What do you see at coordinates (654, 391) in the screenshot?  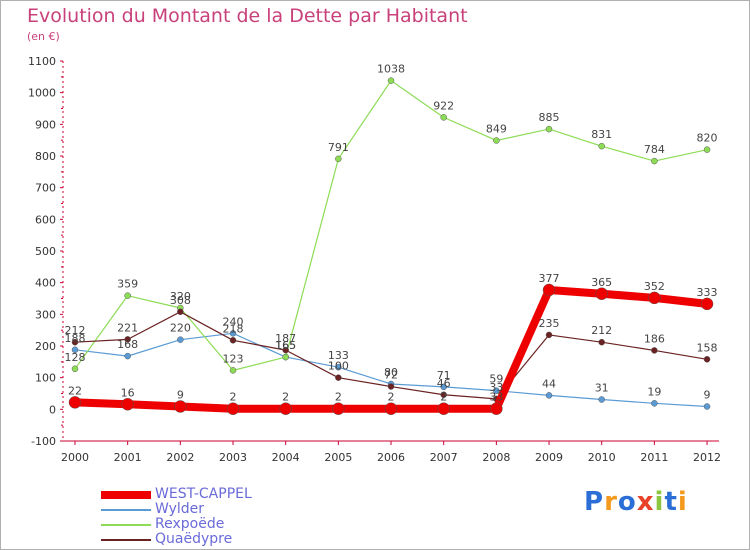 I see `data-label-wylder: 19` at bounding box center [654, 391].